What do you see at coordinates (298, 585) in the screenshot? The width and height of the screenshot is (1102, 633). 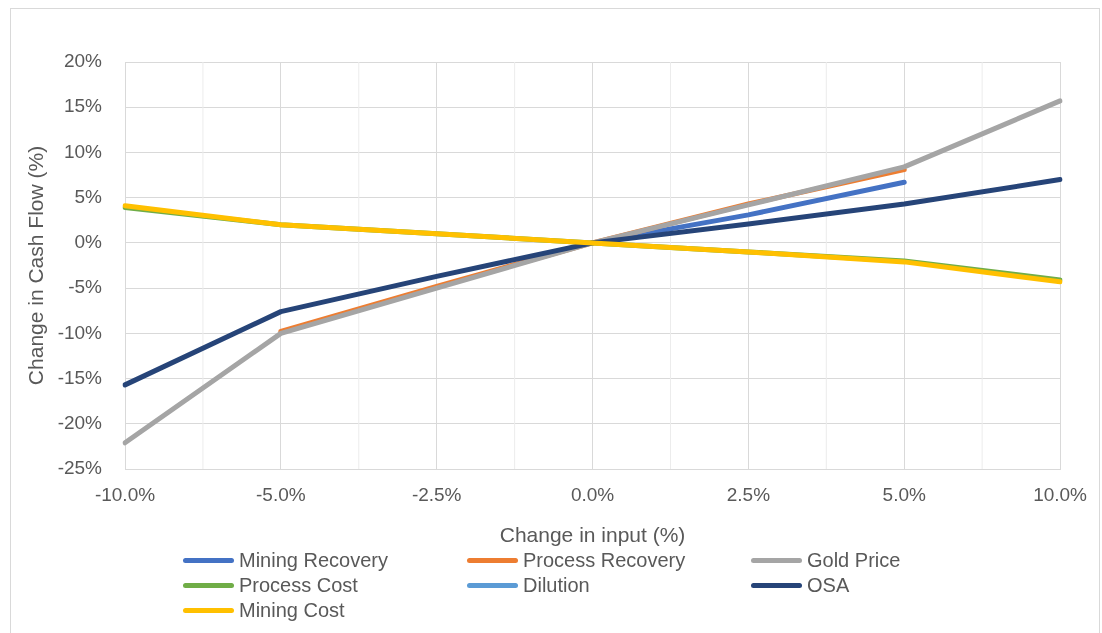 I see `legend-label: Process Cost` at bounding box center [298, 585].